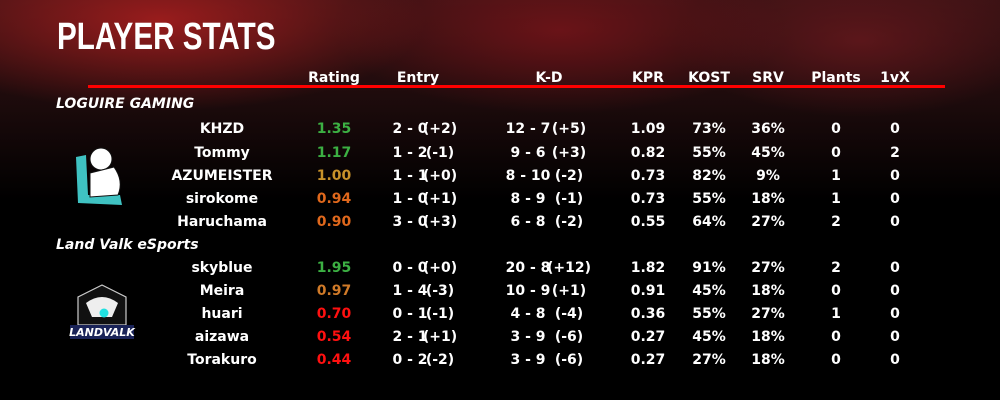  I want to click on player-name: Meira, so click(222, 291).